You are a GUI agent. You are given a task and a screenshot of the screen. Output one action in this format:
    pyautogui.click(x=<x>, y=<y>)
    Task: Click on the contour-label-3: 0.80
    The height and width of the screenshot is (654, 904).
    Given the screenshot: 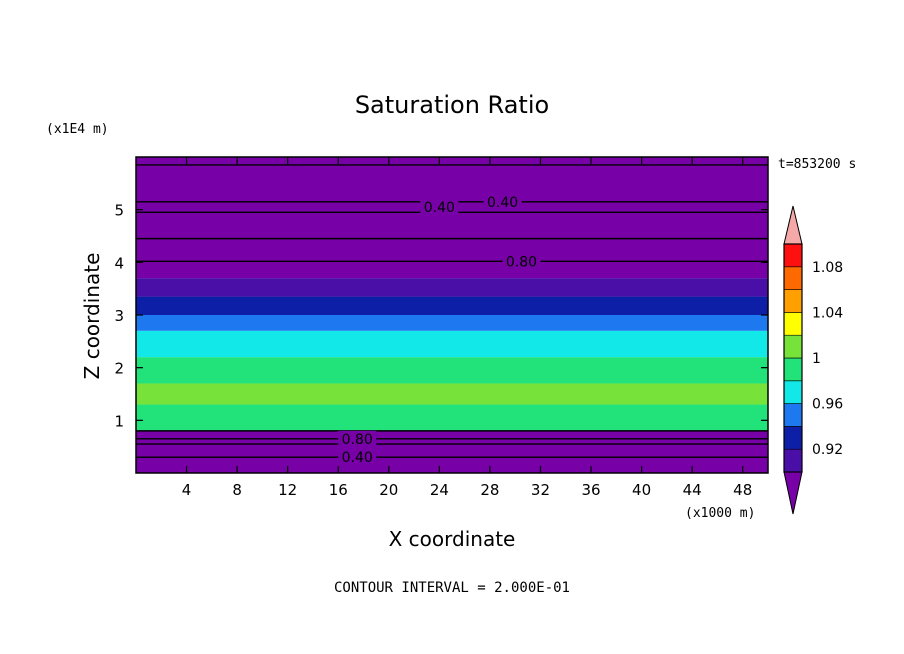 What is the action you would take?
    pyautogui.click(x=357, y=440)
    